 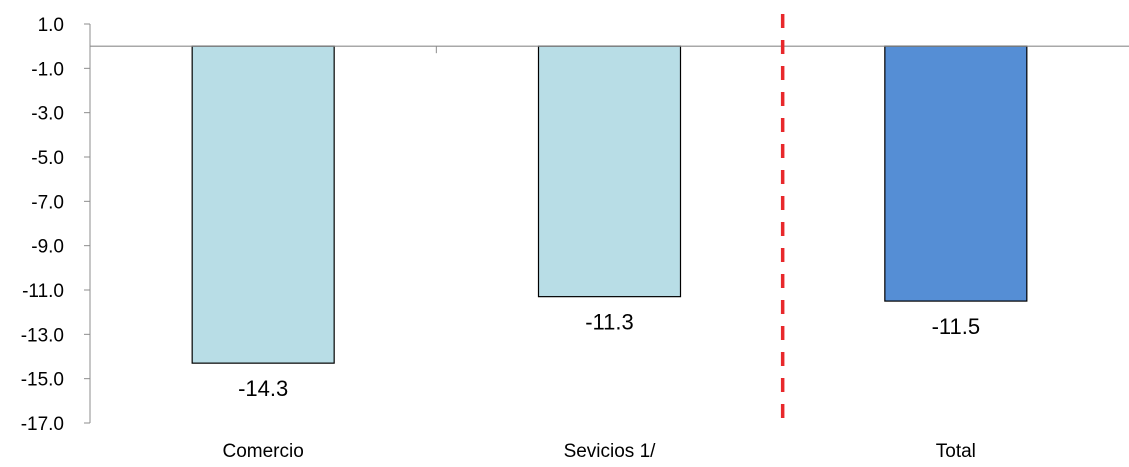 What do you see at coordinates (42, 424) in the screenshot?
I see `y-tick-label: -17.0` at bounding box center [42, 424].